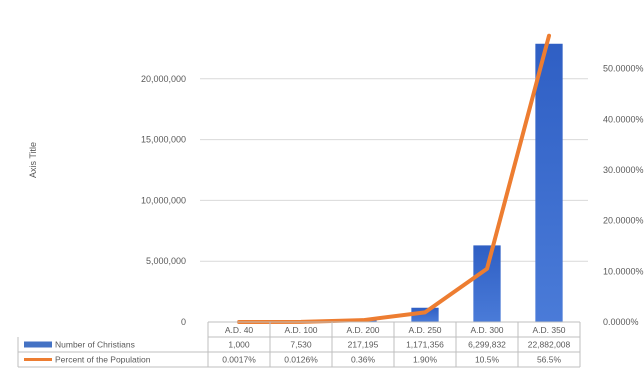 The image size is (644, 381). I want to click on table-cell: 10.5%, so click(487, 360).